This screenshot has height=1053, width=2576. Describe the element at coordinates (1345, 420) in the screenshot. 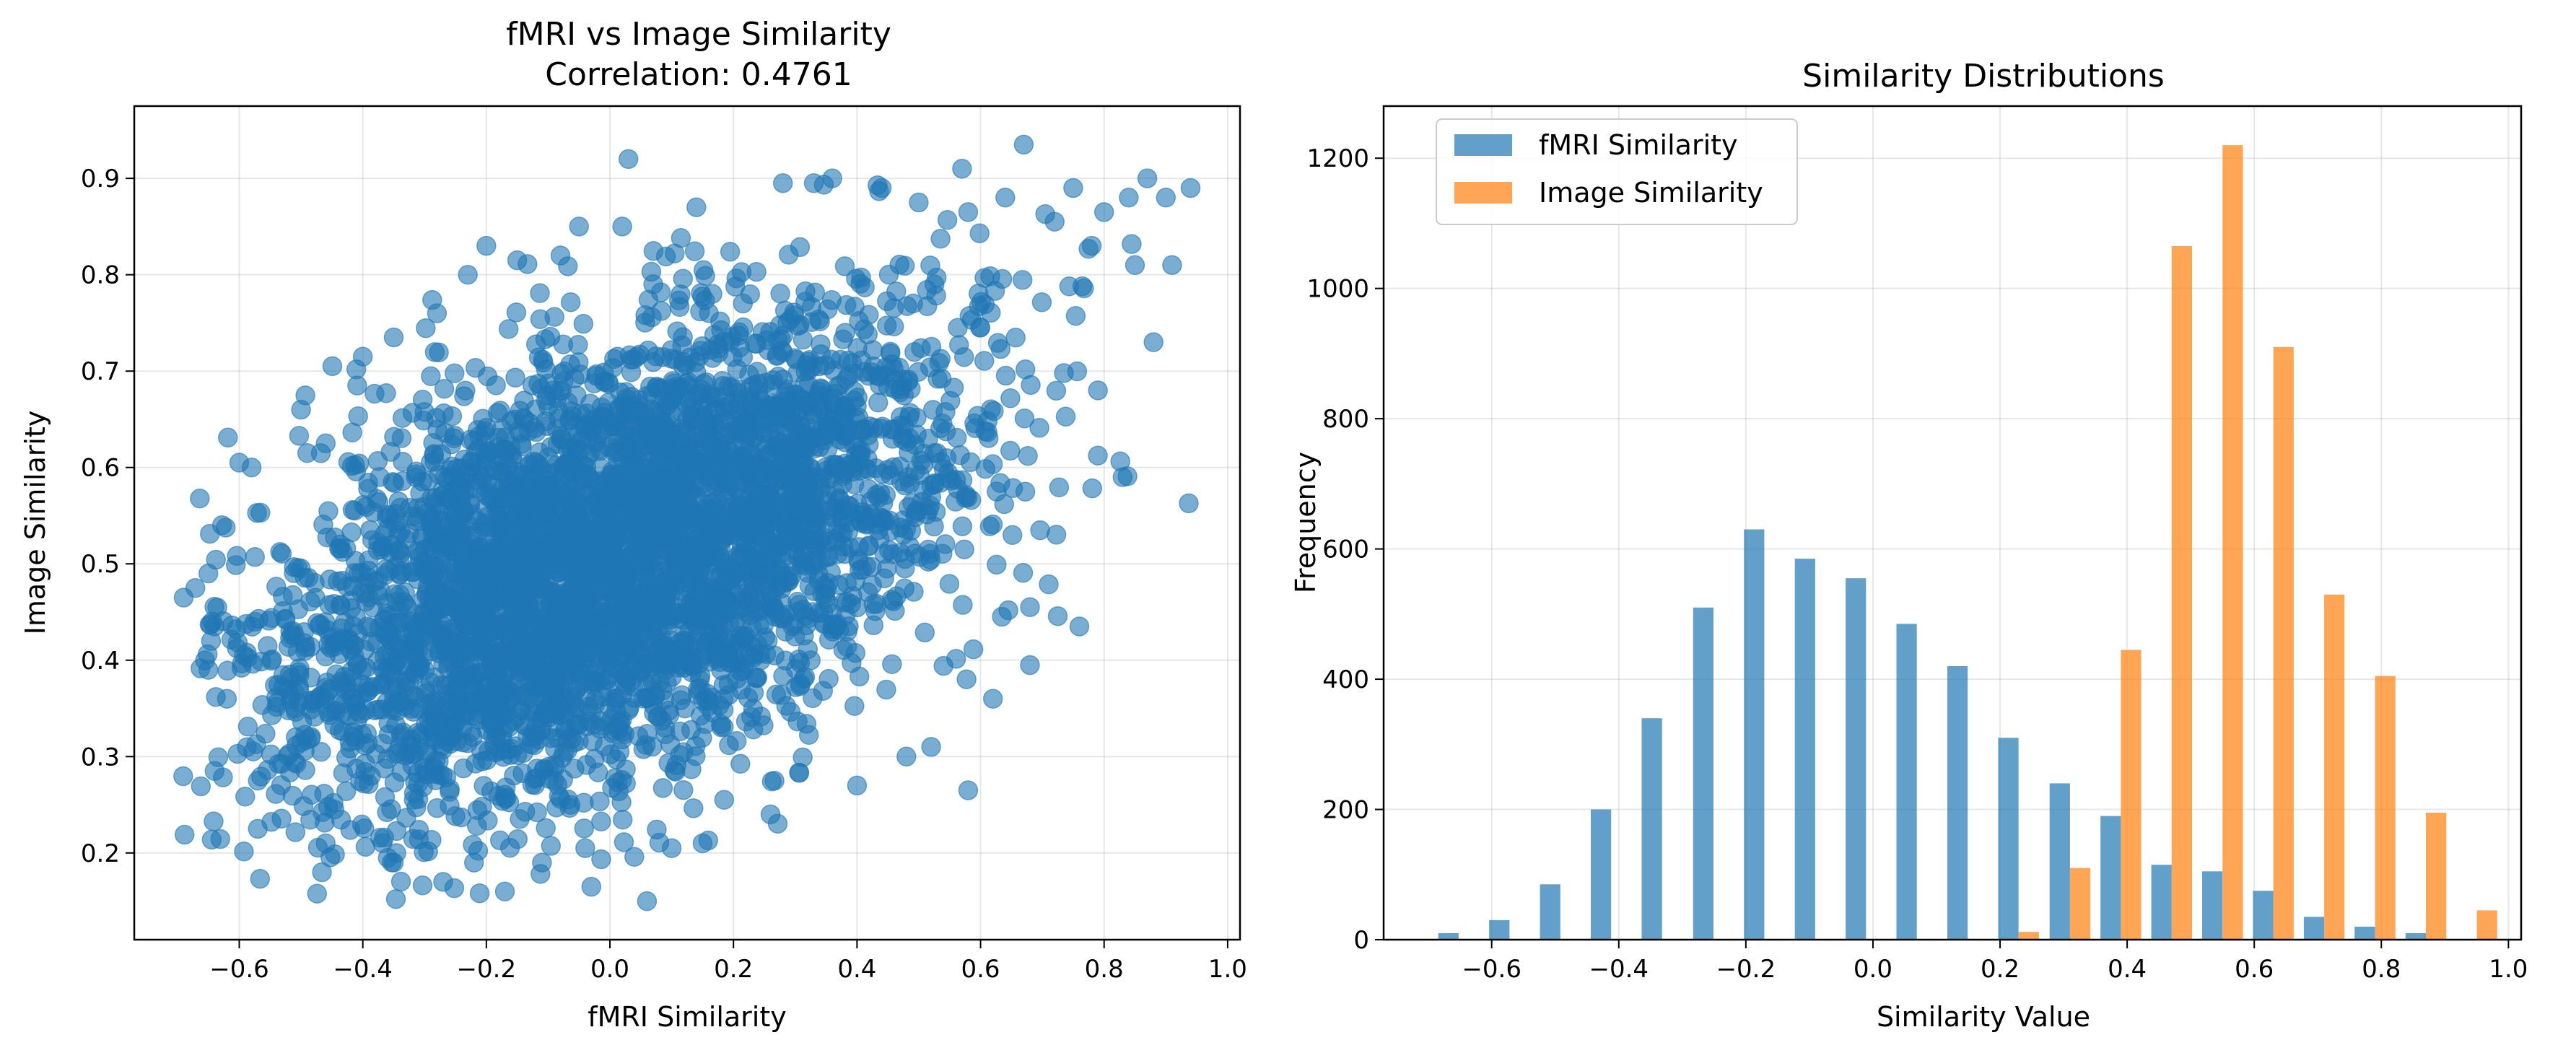

I see `histogram-y-tick-label: 800` at that location.